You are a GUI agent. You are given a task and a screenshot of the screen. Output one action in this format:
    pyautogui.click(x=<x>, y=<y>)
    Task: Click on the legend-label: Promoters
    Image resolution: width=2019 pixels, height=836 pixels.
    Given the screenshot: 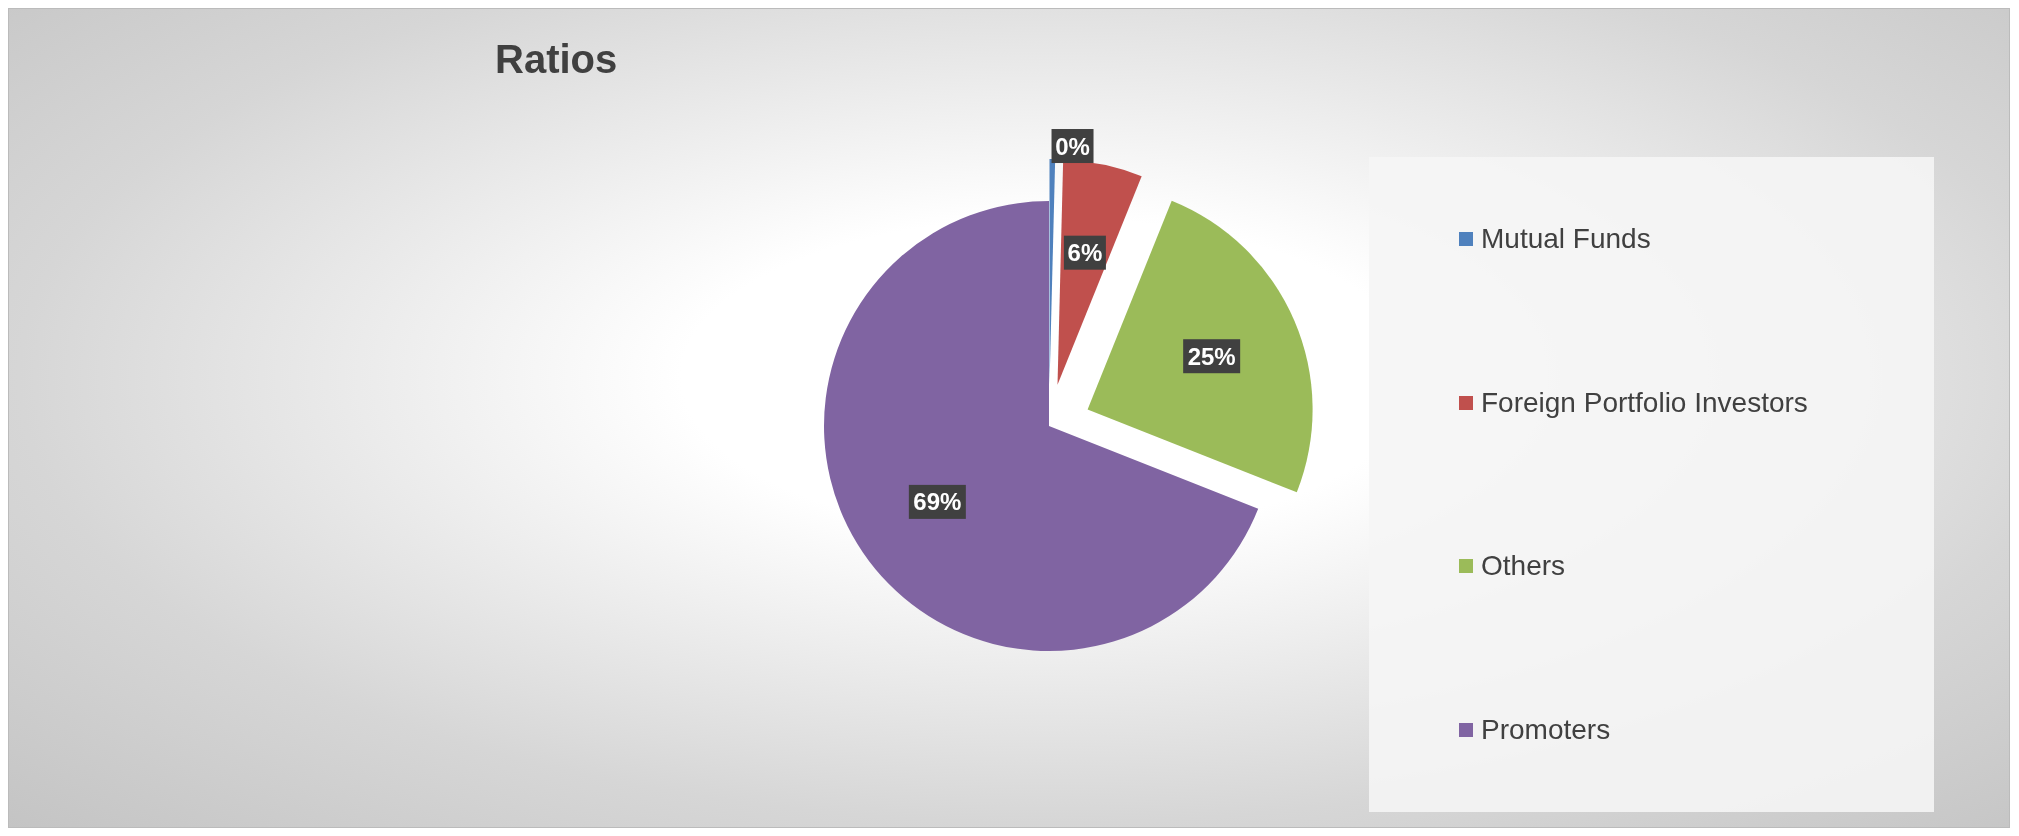 What is the action you would take?
    pyautogui.click(x=1546, y=730)
    